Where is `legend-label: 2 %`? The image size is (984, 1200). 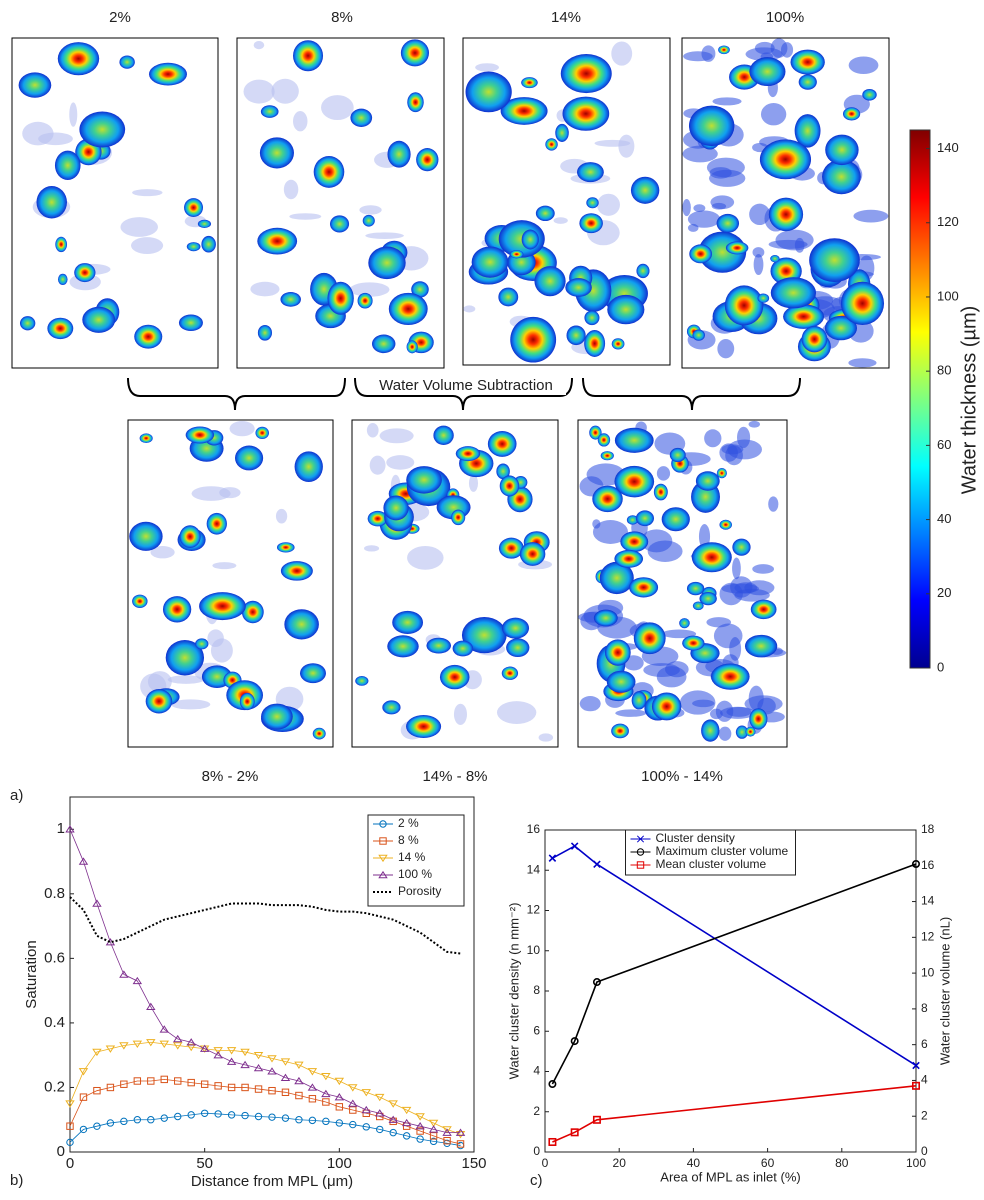
legend-label: 2 % is located at coordinates (408, 823).